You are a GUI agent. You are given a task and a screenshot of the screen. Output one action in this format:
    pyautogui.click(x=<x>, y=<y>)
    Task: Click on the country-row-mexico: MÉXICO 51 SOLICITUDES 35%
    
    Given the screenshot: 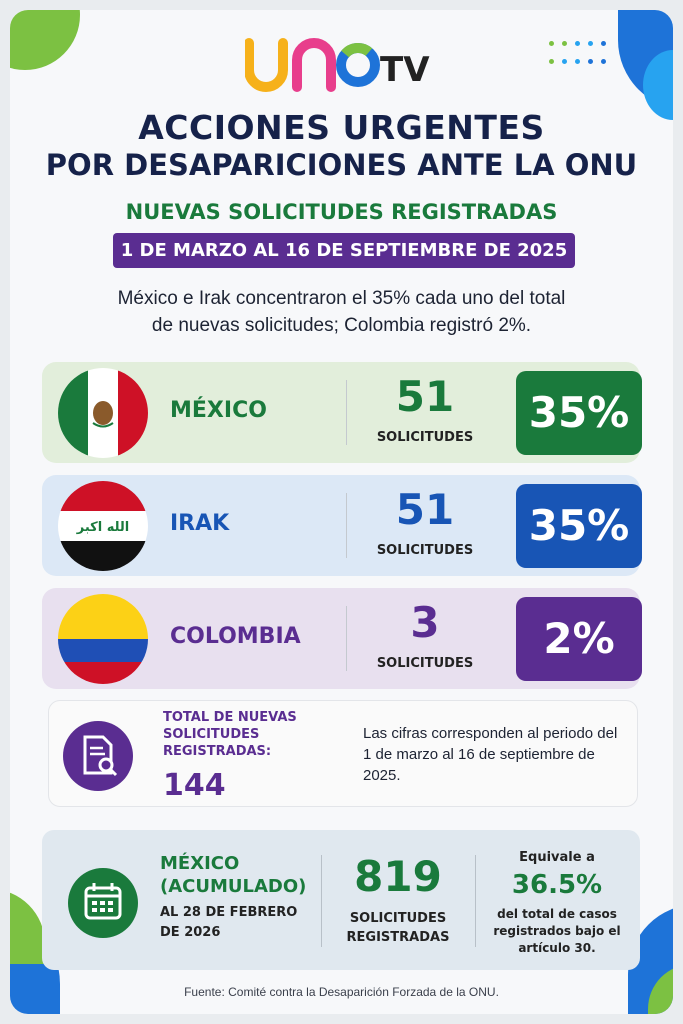 What is the action you would take?
    pyautogui.click(x=342, y=412)
    